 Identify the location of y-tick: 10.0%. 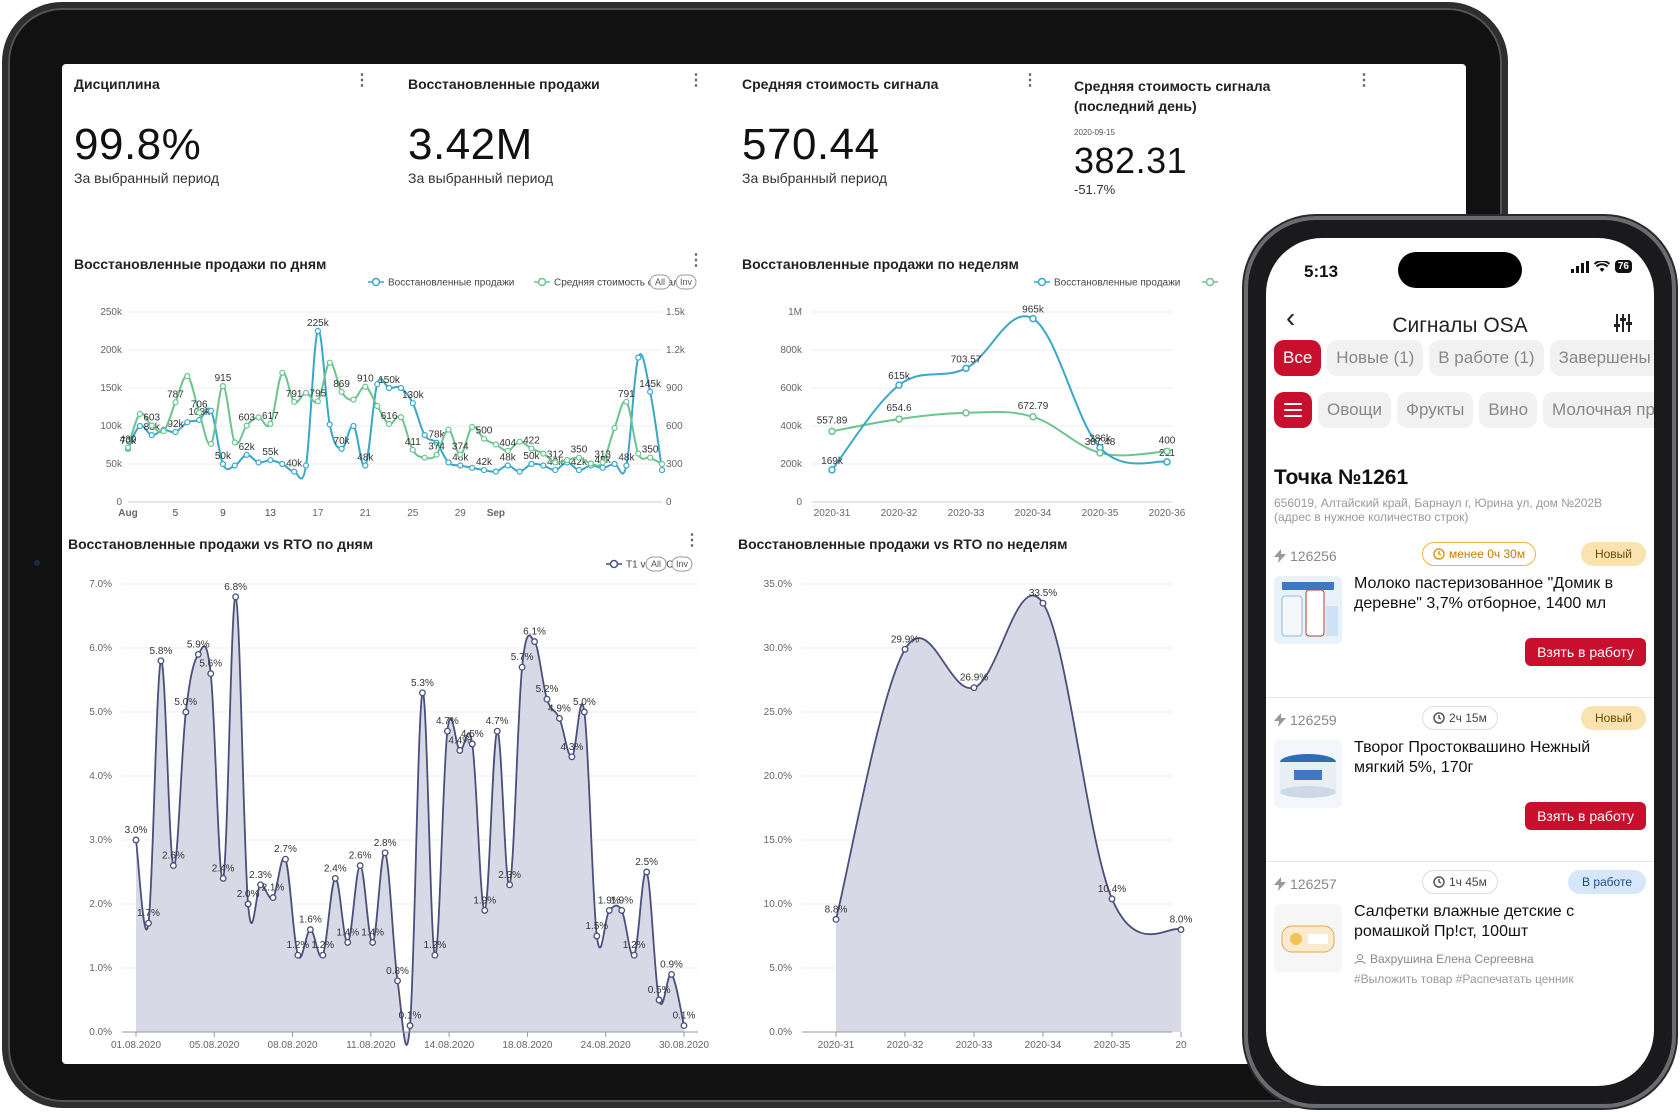
(778, 904).